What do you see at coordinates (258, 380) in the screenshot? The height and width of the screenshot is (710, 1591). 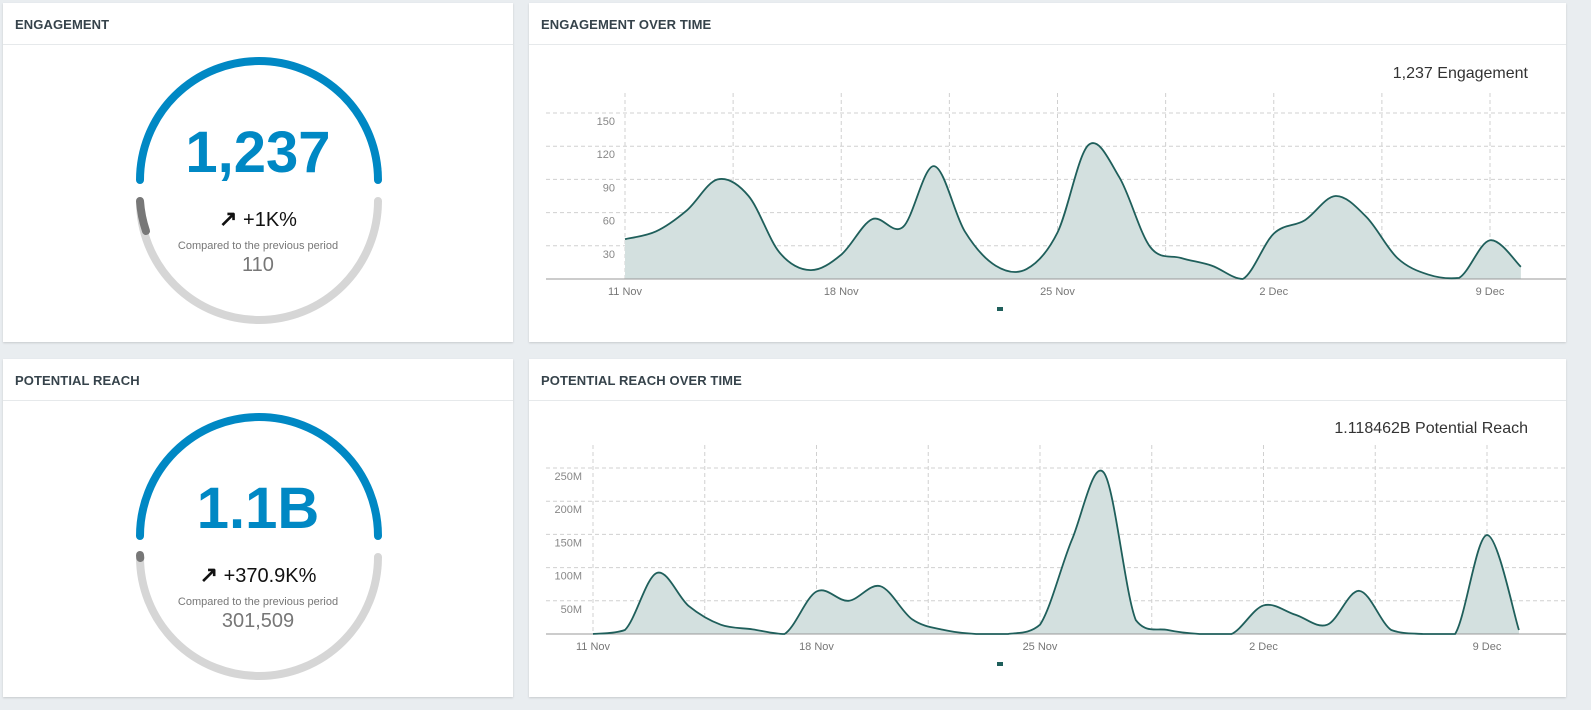 I see `card-title: POTENTIAL REACH` at bounding box center [258, 380].